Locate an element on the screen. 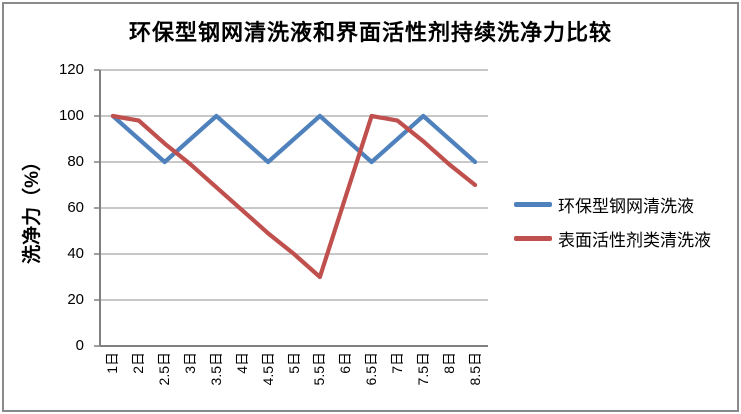 This screenshot has height=414, width=741. x-tick-label-10: 6日 is located at coordinates (345, 363).